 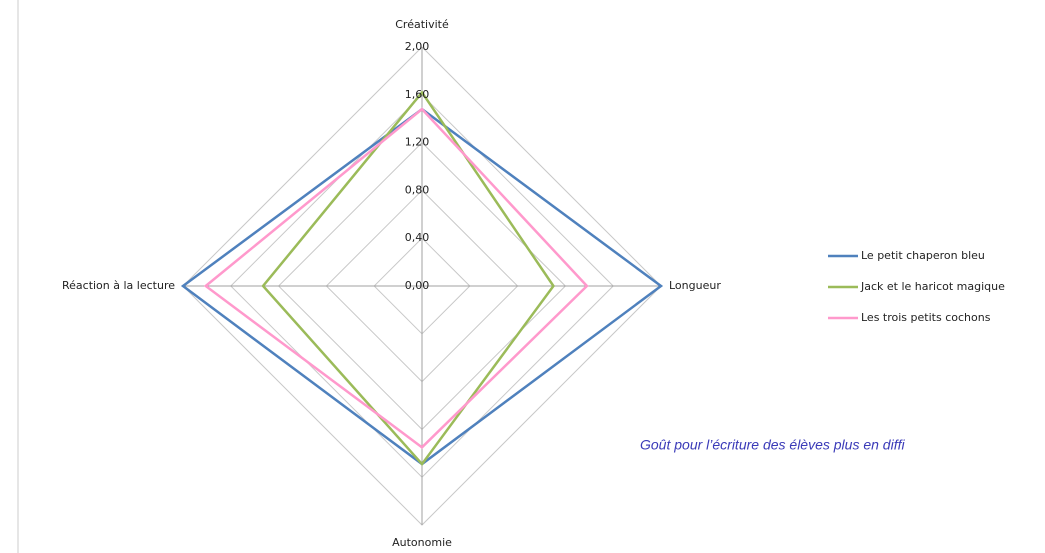 I want to click on legend-label: Le petit chaperon bleu, so click(x=923, y=255).